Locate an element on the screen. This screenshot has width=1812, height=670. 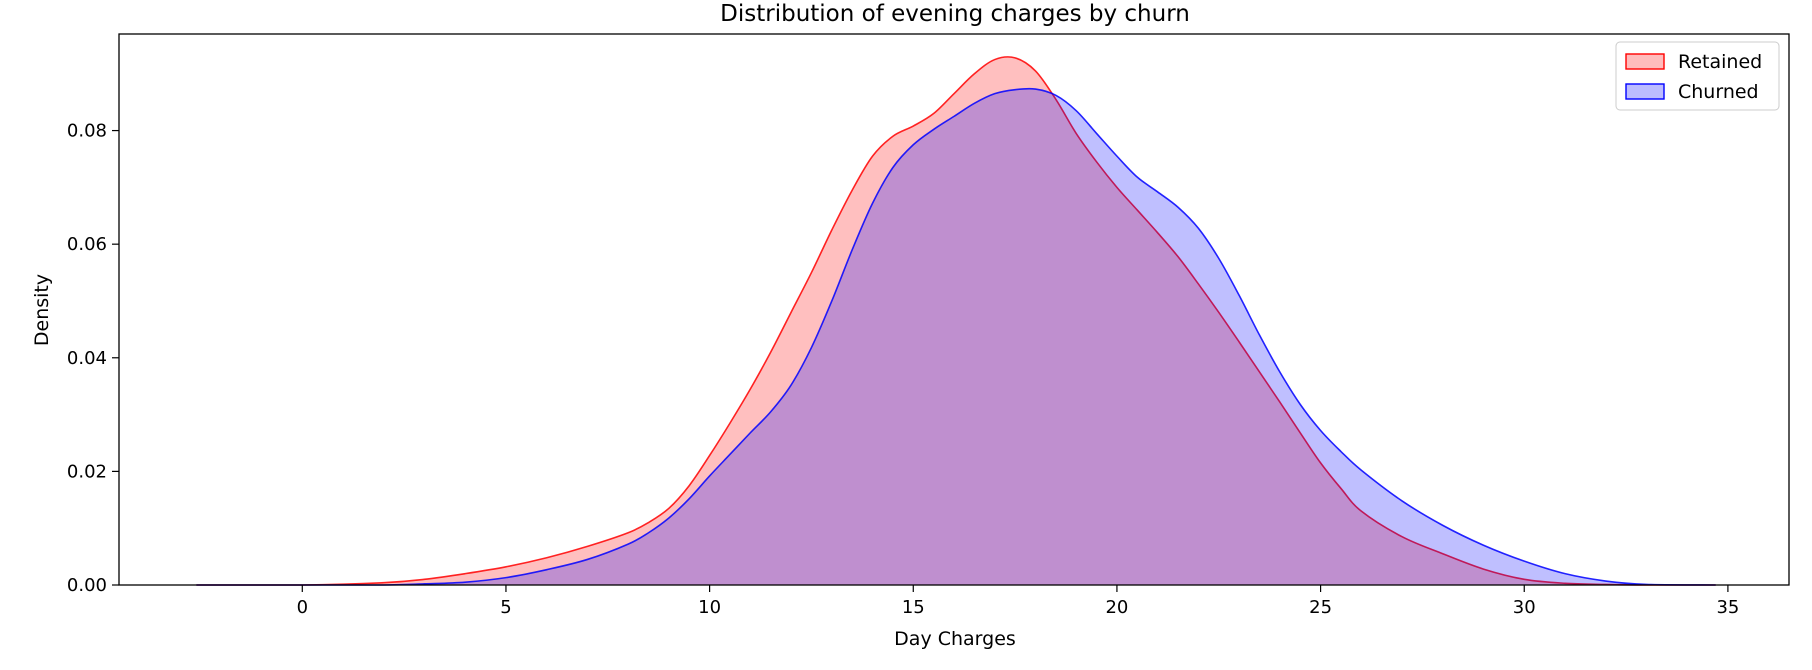
x-tick-label-6: 30 is located at coordinates (1524, 607).